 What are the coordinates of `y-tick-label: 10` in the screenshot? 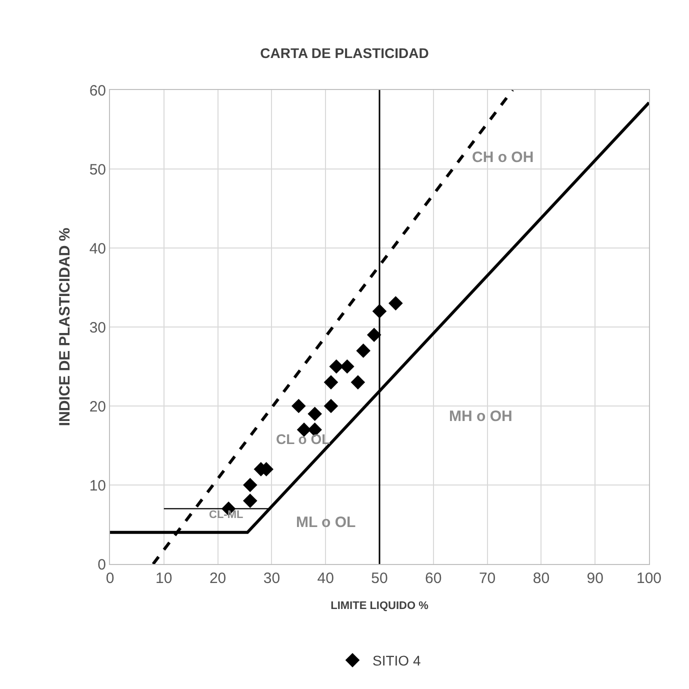 It's located at (97, 485).